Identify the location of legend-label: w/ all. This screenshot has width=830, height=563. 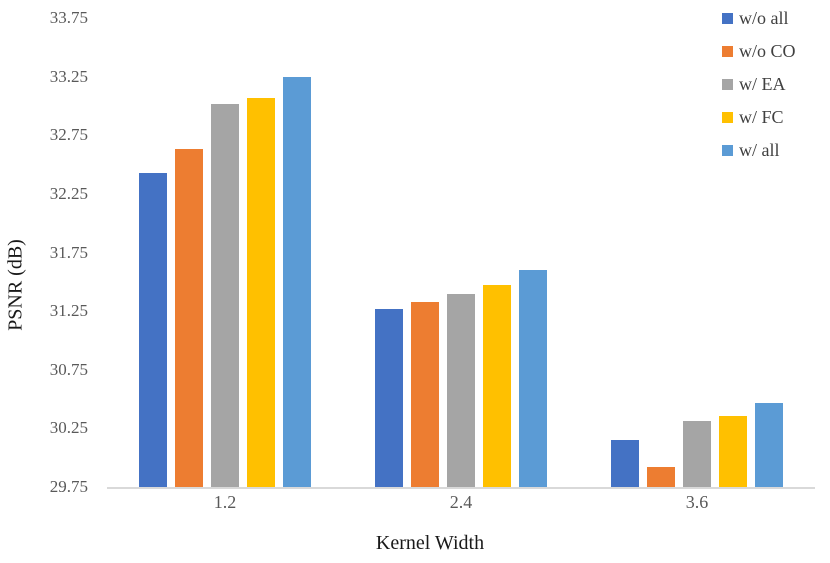
(759, 150).